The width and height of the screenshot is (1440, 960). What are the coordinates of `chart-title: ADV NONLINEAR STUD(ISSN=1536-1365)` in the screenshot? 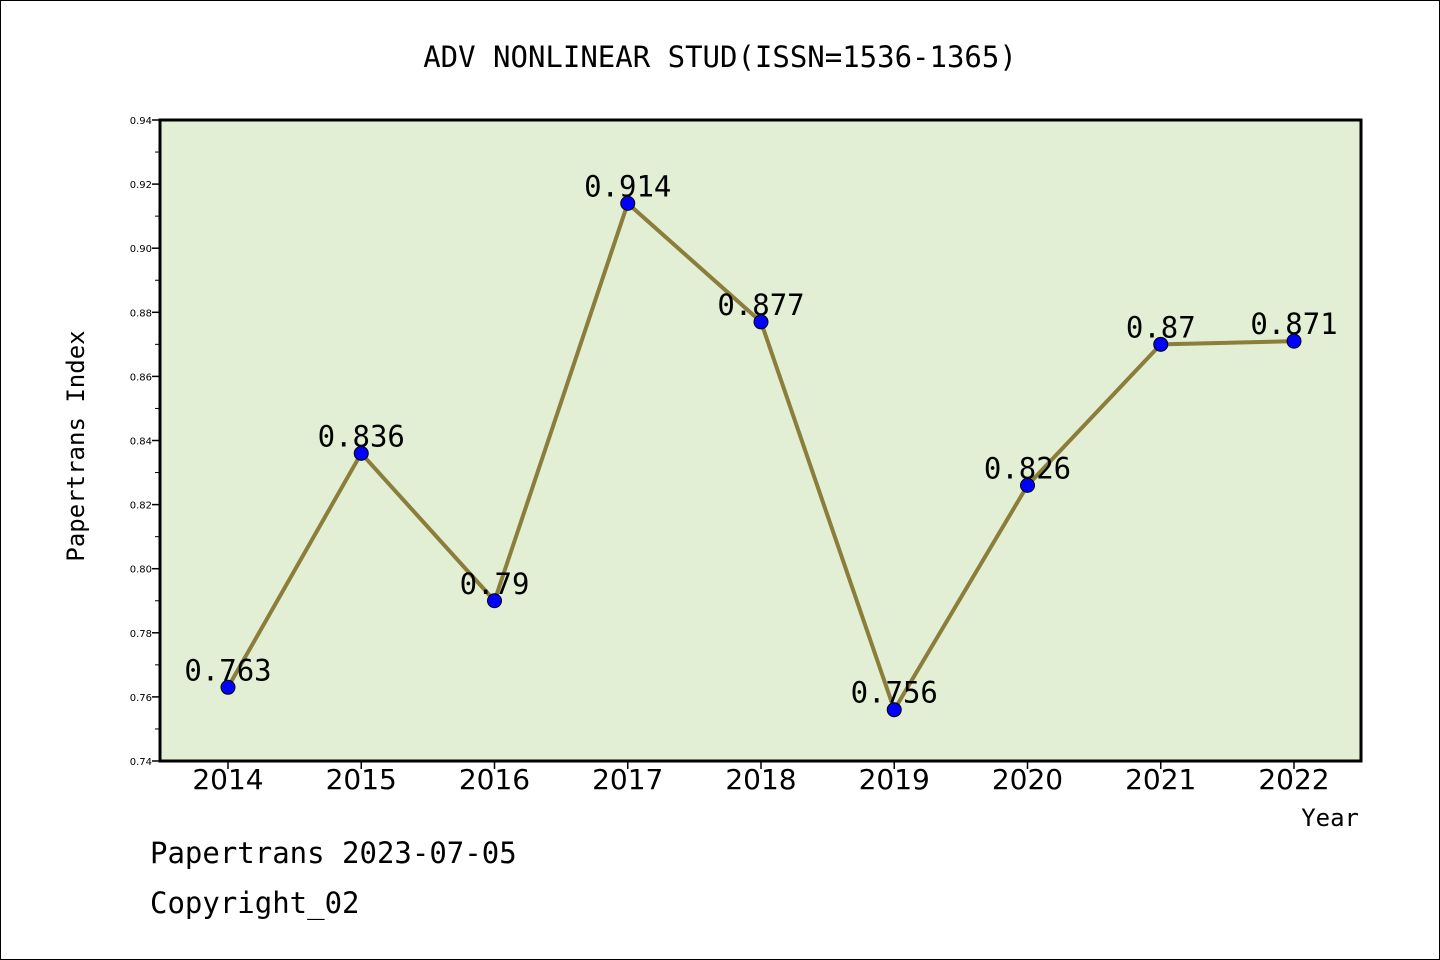 It's located at (720, 57).